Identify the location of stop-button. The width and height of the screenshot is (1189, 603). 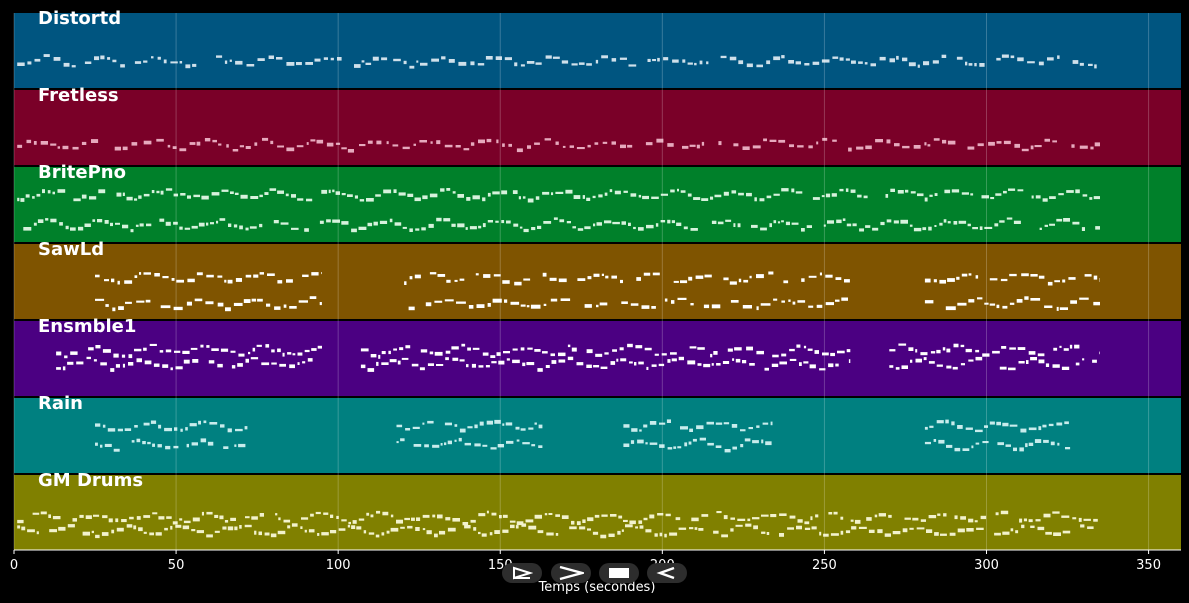
(619, 573).